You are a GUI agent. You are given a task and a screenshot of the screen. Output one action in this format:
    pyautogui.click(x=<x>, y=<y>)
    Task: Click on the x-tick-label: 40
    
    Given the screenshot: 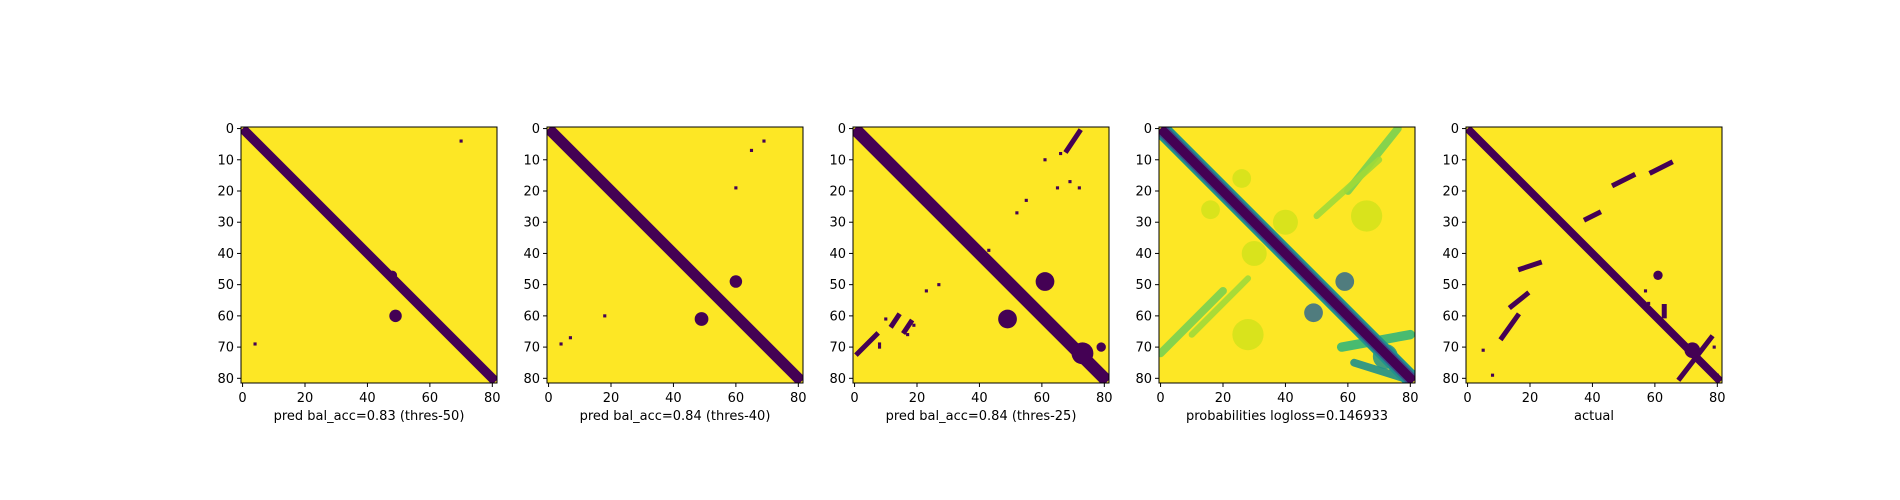 What is the action you would take?
    pyautogui.click(x=367, y=398)
    